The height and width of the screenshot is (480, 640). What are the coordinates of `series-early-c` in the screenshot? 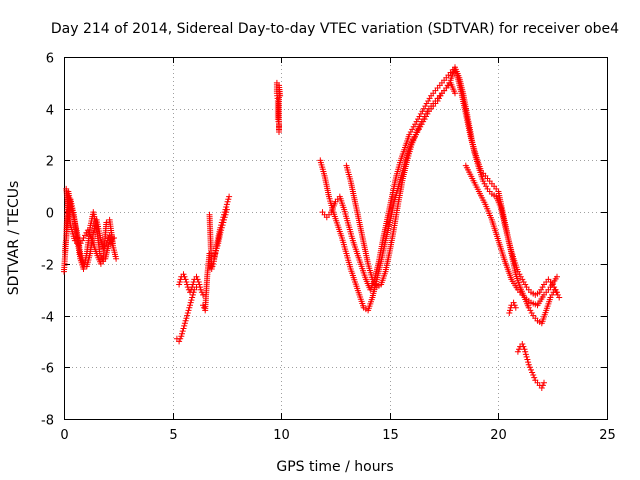 It's located at (90, 226).